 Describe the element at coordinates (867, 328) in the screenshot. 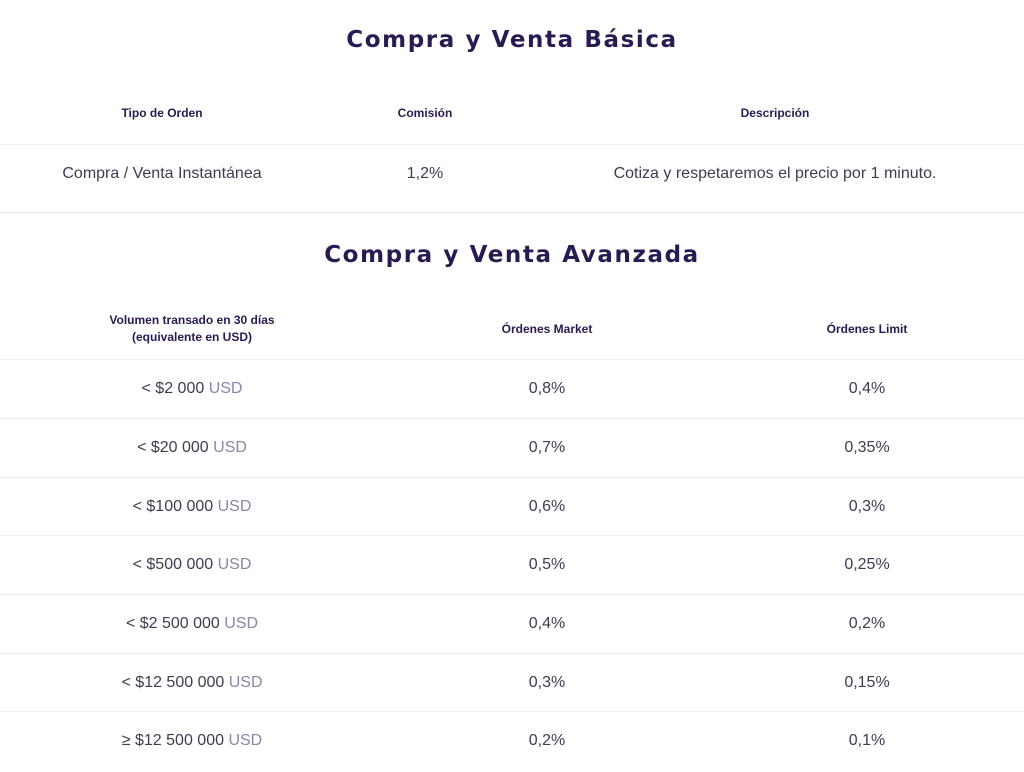

I see `header-limit-orders: Órdenes Limit` at that location.